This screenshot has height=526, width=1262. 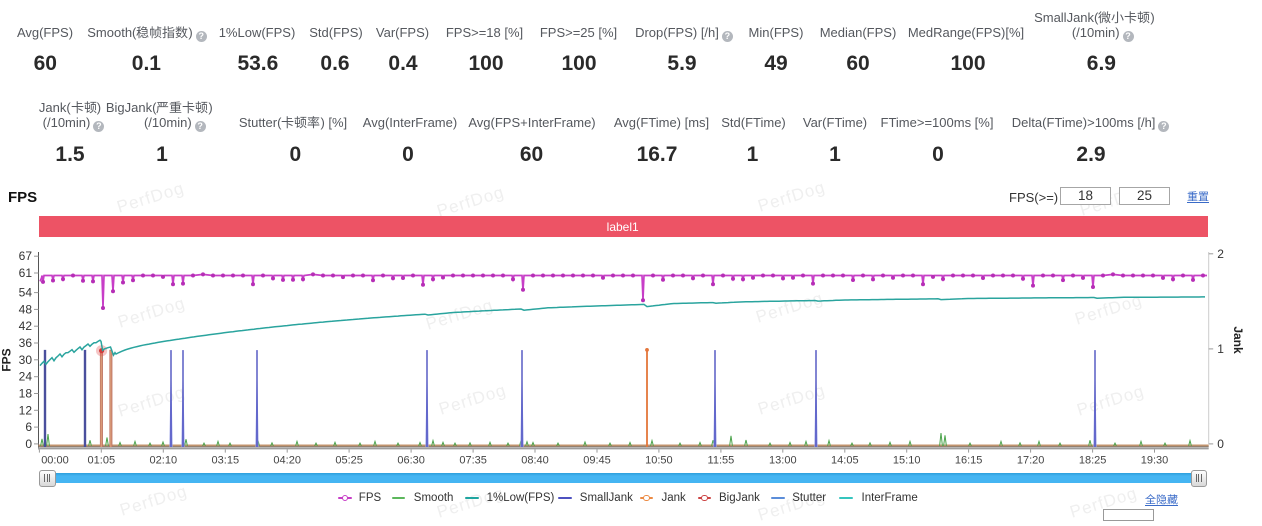 I want to click on svg-text: 06:30, so click(x=411, y=460).